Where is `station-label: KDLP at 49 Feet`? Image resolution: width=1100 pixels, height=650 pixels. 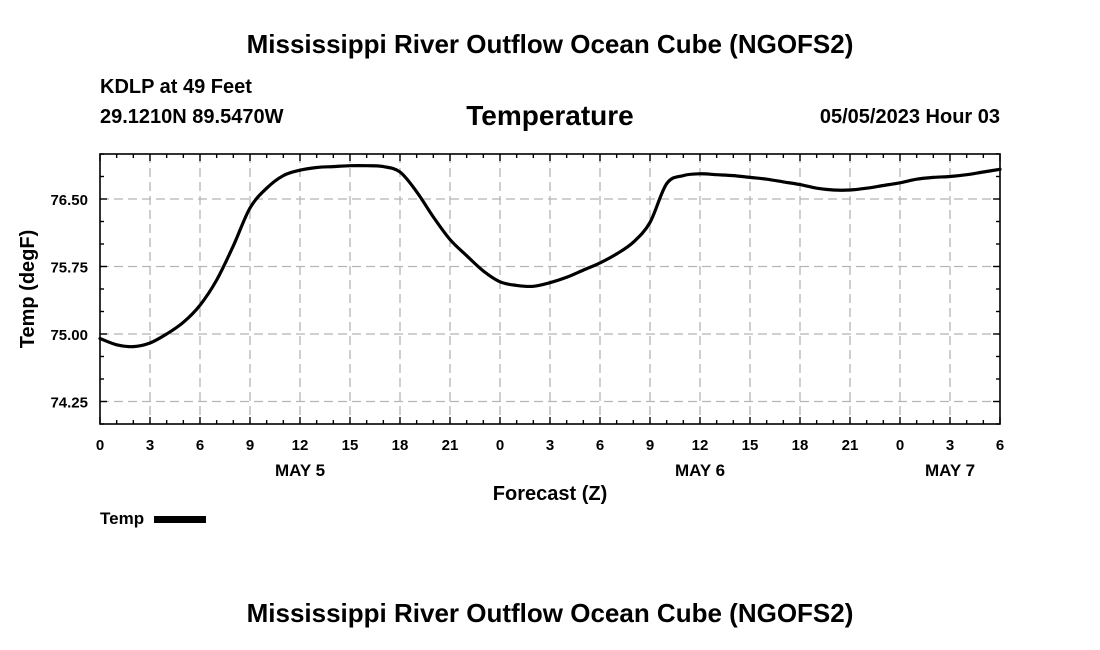
station-label: KDLP at 49 Feet is located at coordinates (176, 87).